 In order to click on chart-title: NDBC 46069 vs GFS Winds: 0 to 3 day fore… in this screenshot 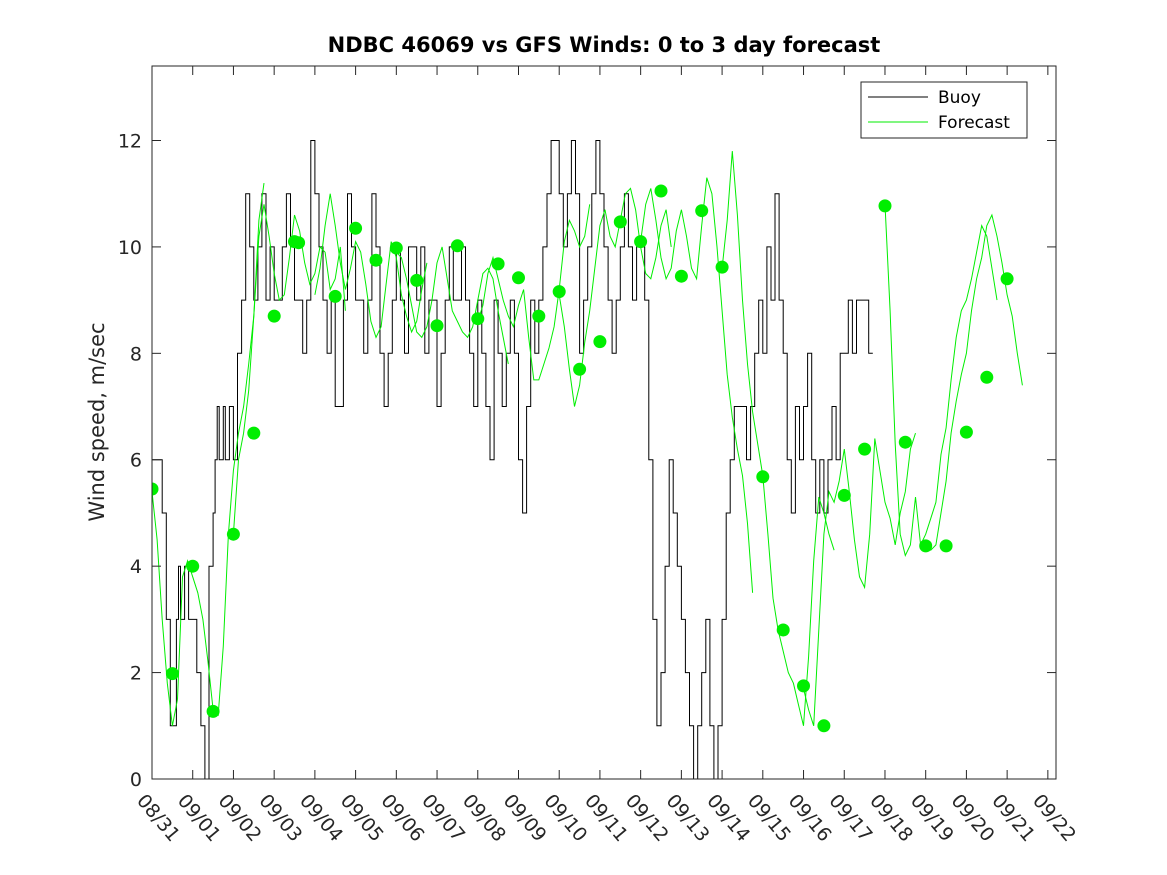, I will do `click(604, 45)`.